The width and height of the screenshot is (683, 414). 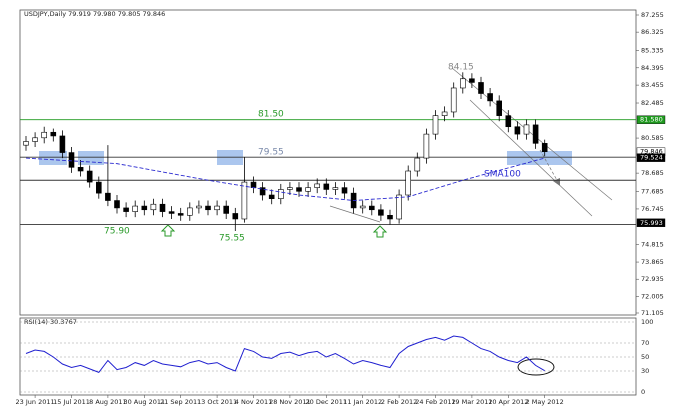 I want to click on rsi-line, so click(x=285, y=354).